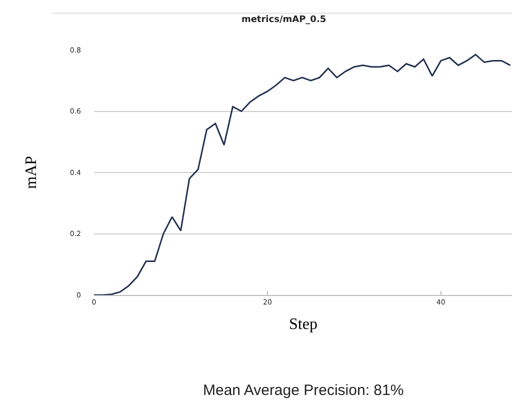 Image resolution: width=516 pixels, height=417 pixels. Describe the element at coordinates (31, 172) in the screenshot. I see `y-axis-title: mAP` at that location.